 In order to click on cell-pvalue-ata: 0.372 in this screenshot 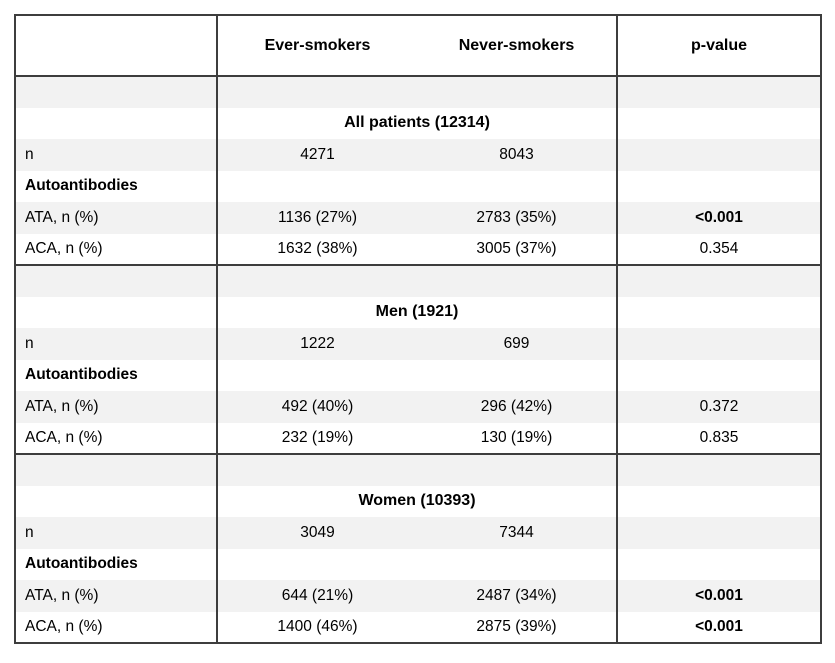, I will do `click(718, 407)`.